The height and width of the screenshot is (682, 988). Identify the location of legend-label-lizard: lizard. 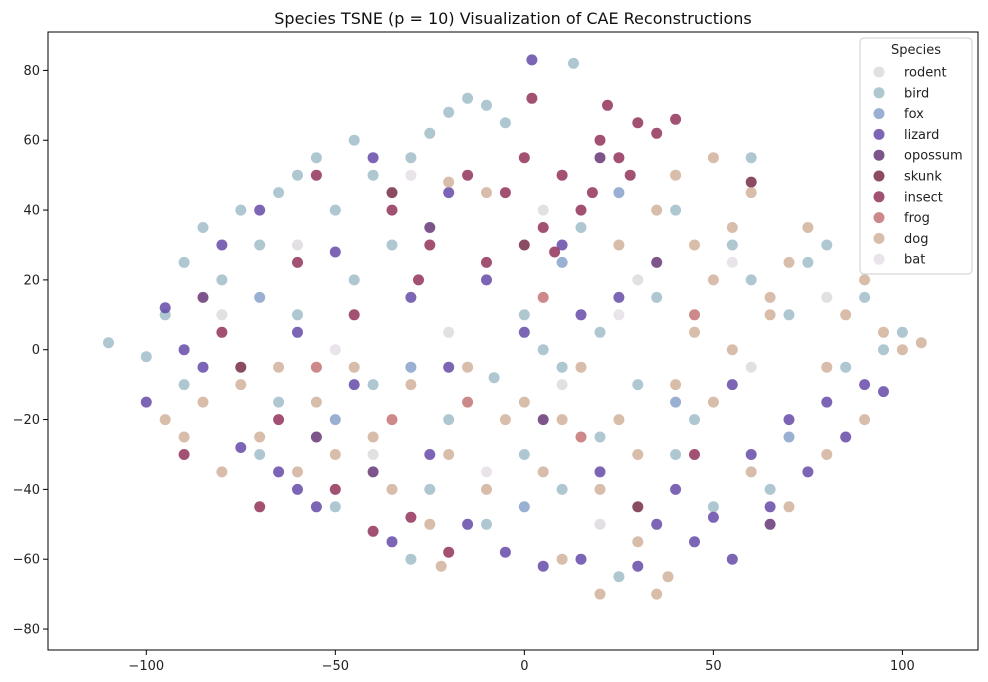
(921, 135).